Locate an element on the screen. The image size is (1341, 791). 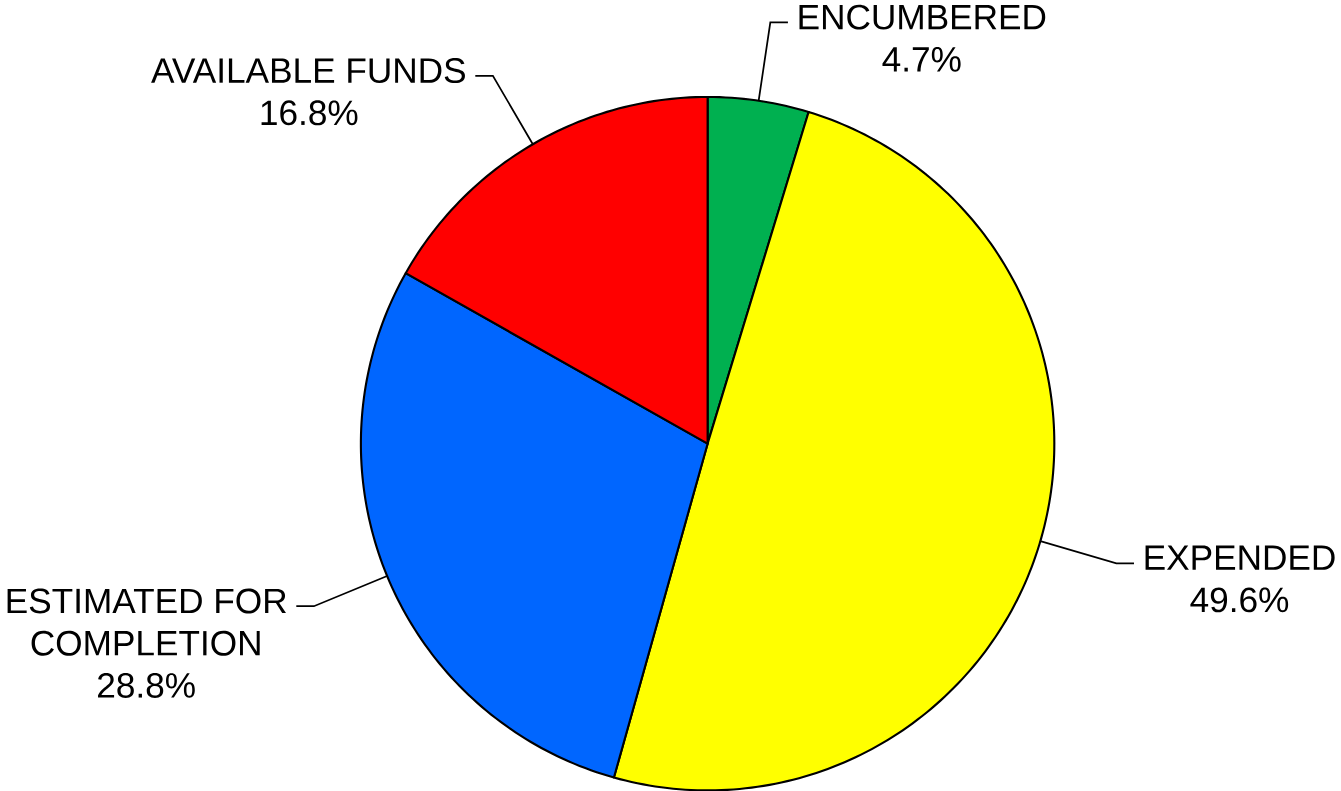
slice-label: ENCUMBERED is located at coordinates (922, 17).